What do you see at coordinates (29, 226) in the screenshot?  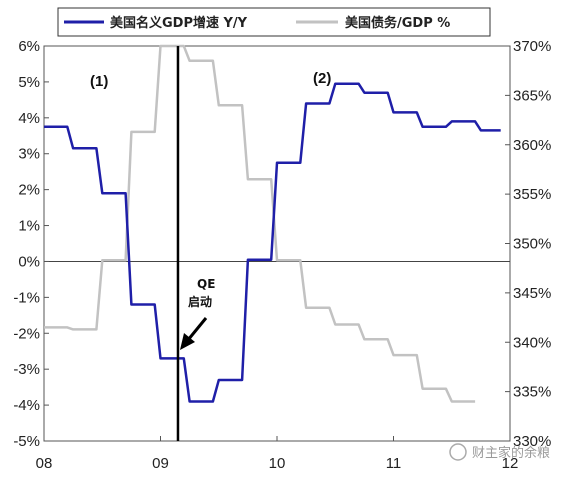 I see `left-tick-label: 1%` at bounding box center [29, 226].